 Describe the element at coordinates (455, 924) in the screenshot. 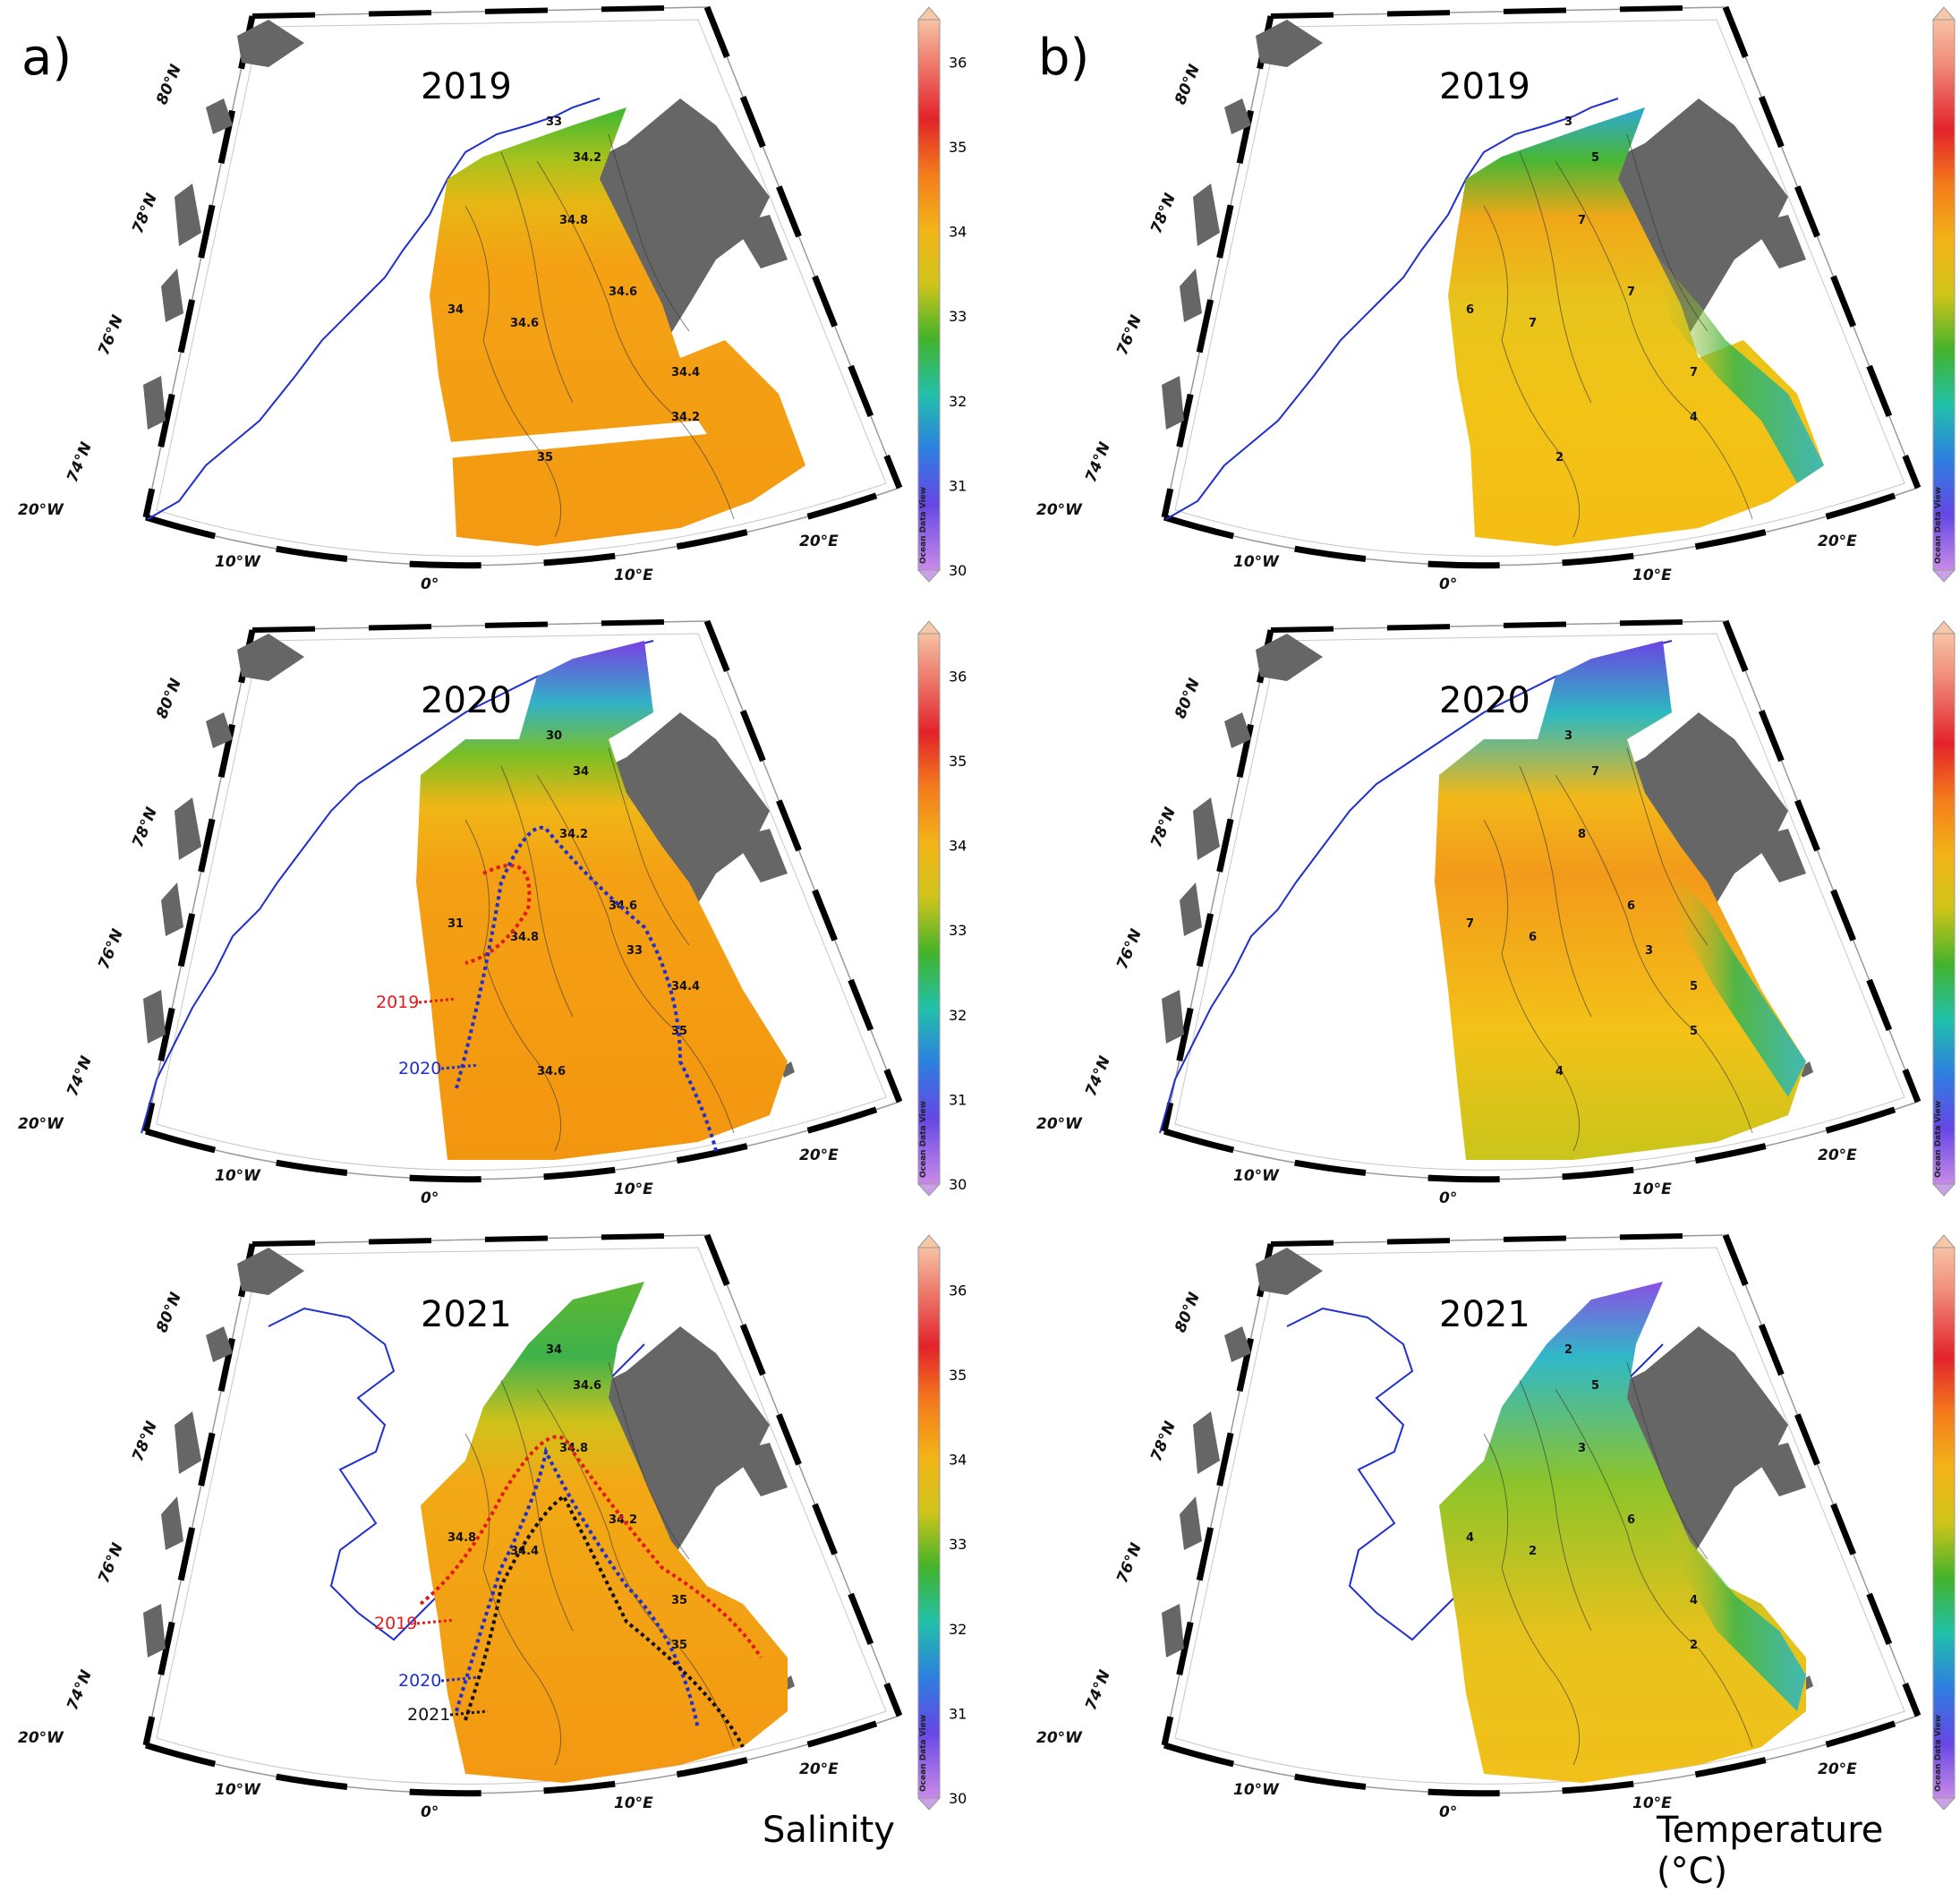

I see `contour-label: 31` at that location.